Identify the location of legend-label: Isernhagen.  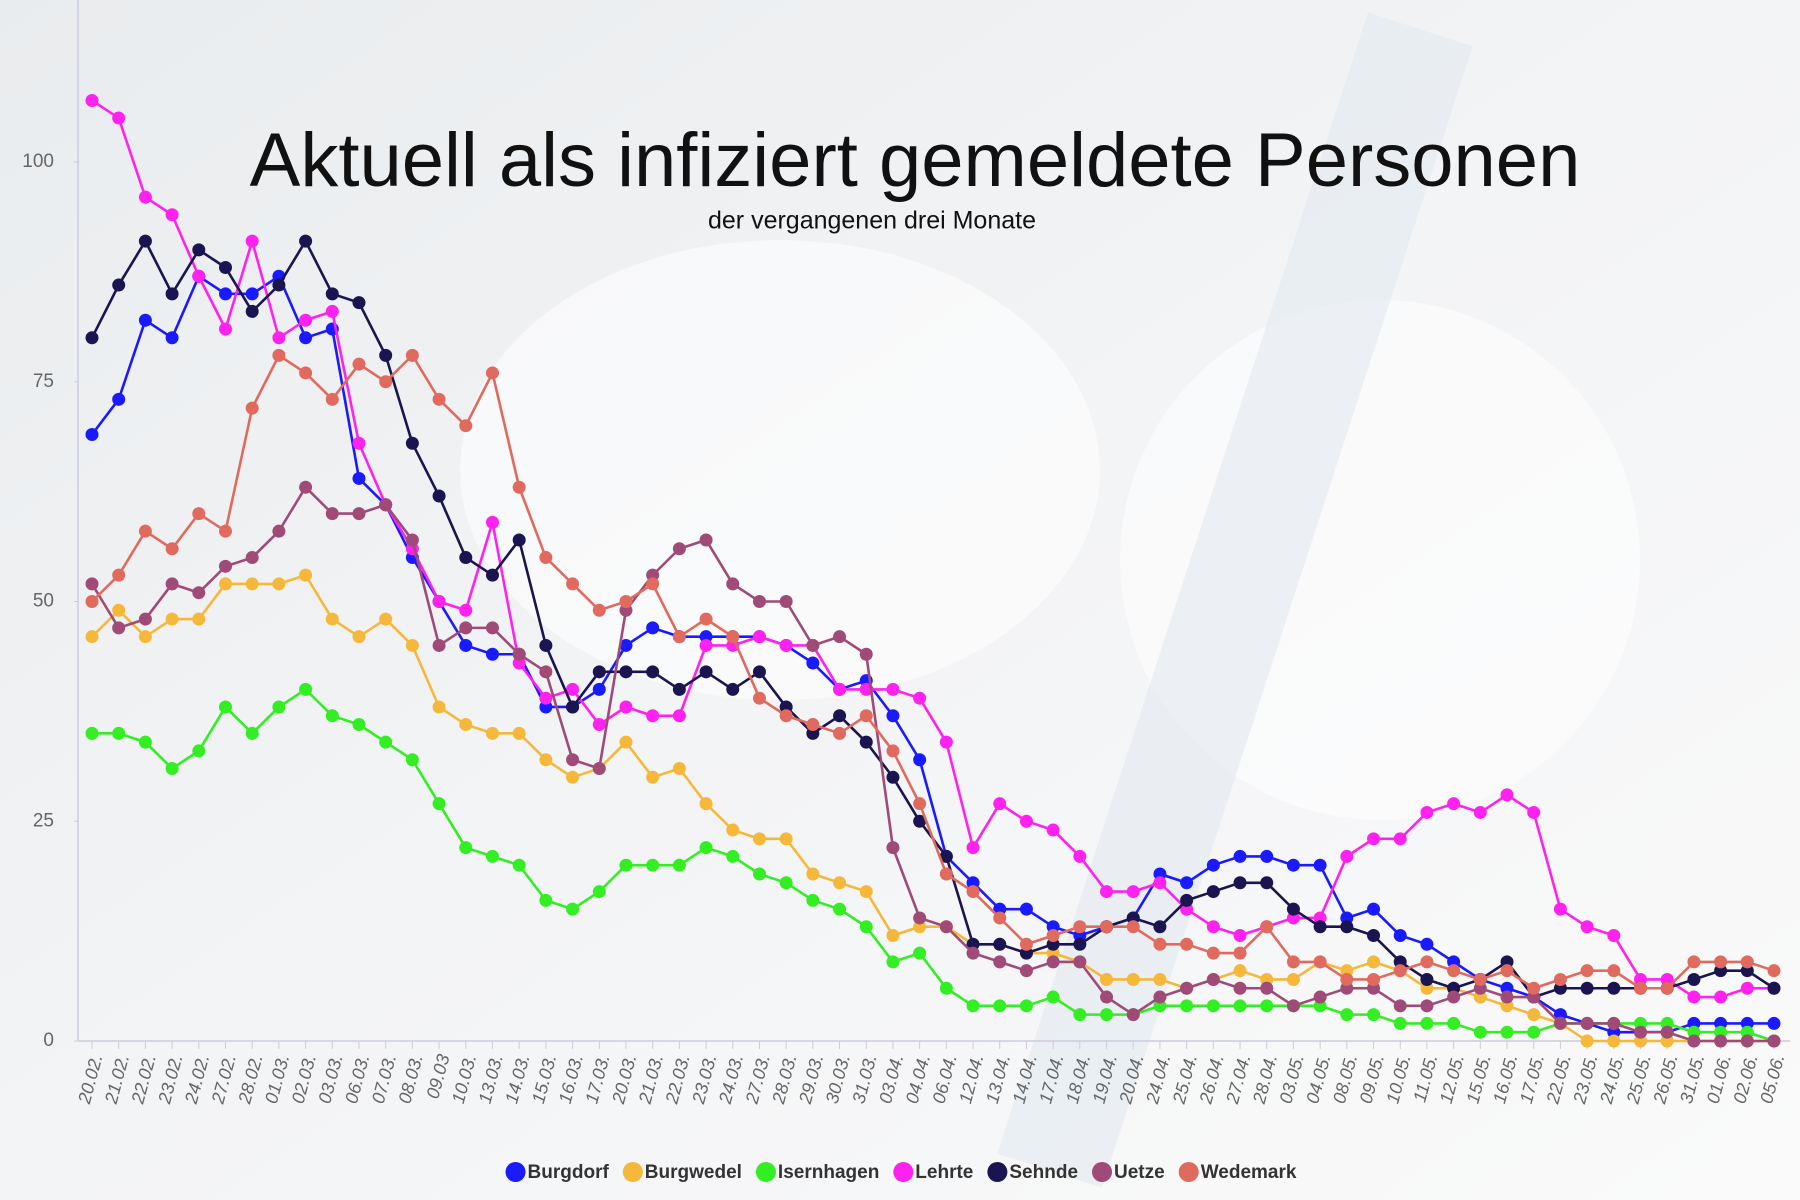
(828, 1172).